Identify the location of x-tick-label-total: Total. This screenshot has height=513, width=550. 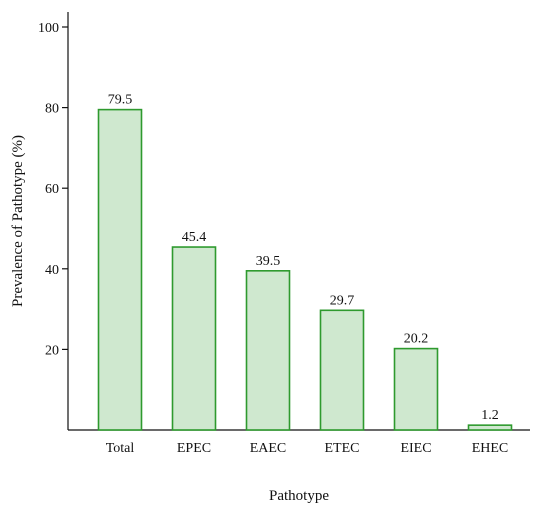
(120, 448).